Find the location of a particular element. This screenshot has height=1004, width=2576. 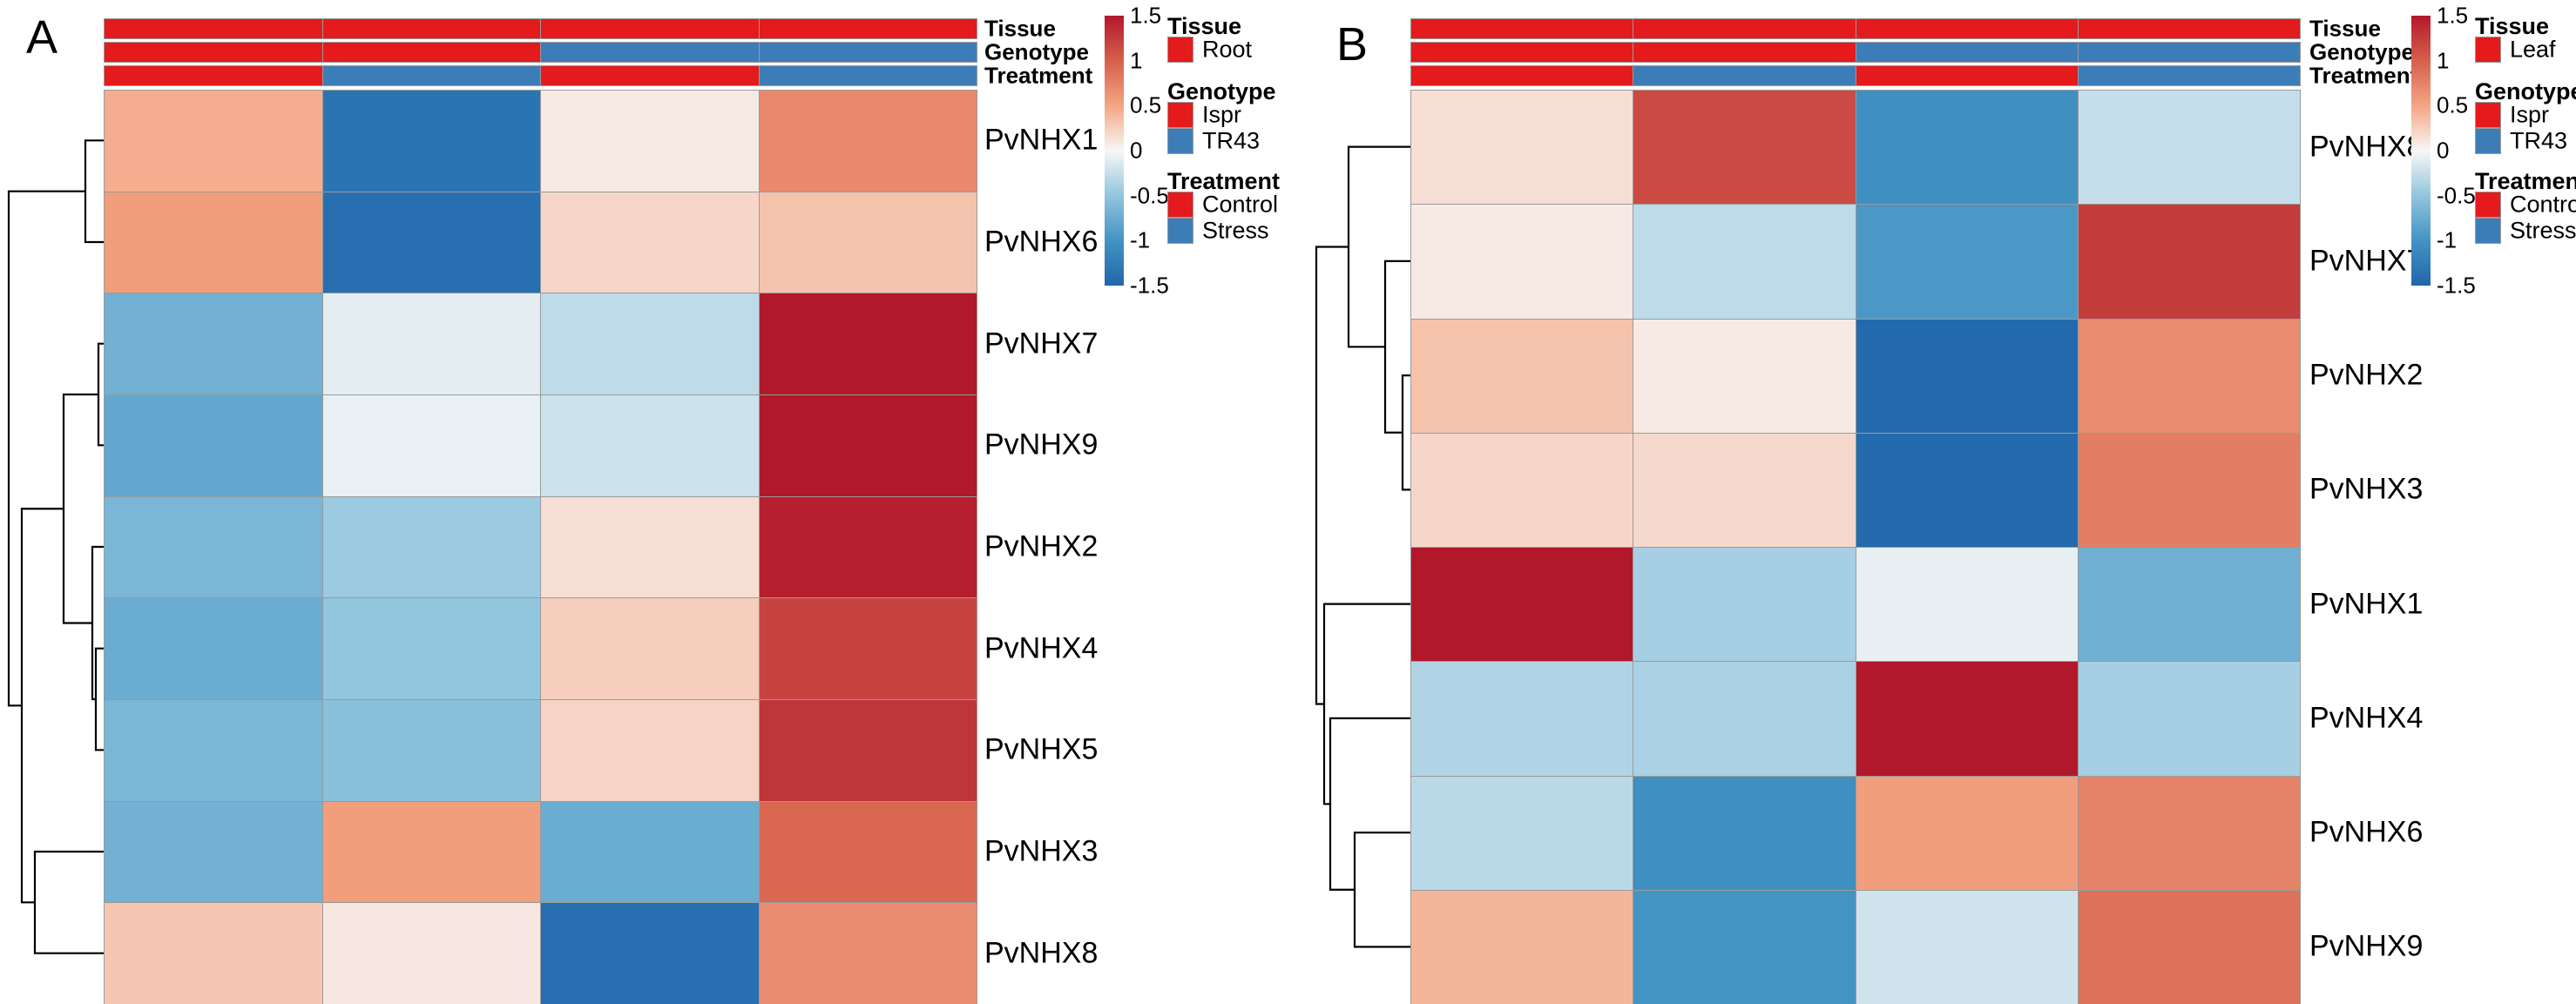

row-label: PvNHX7 is located at coordinates (1041, 344).